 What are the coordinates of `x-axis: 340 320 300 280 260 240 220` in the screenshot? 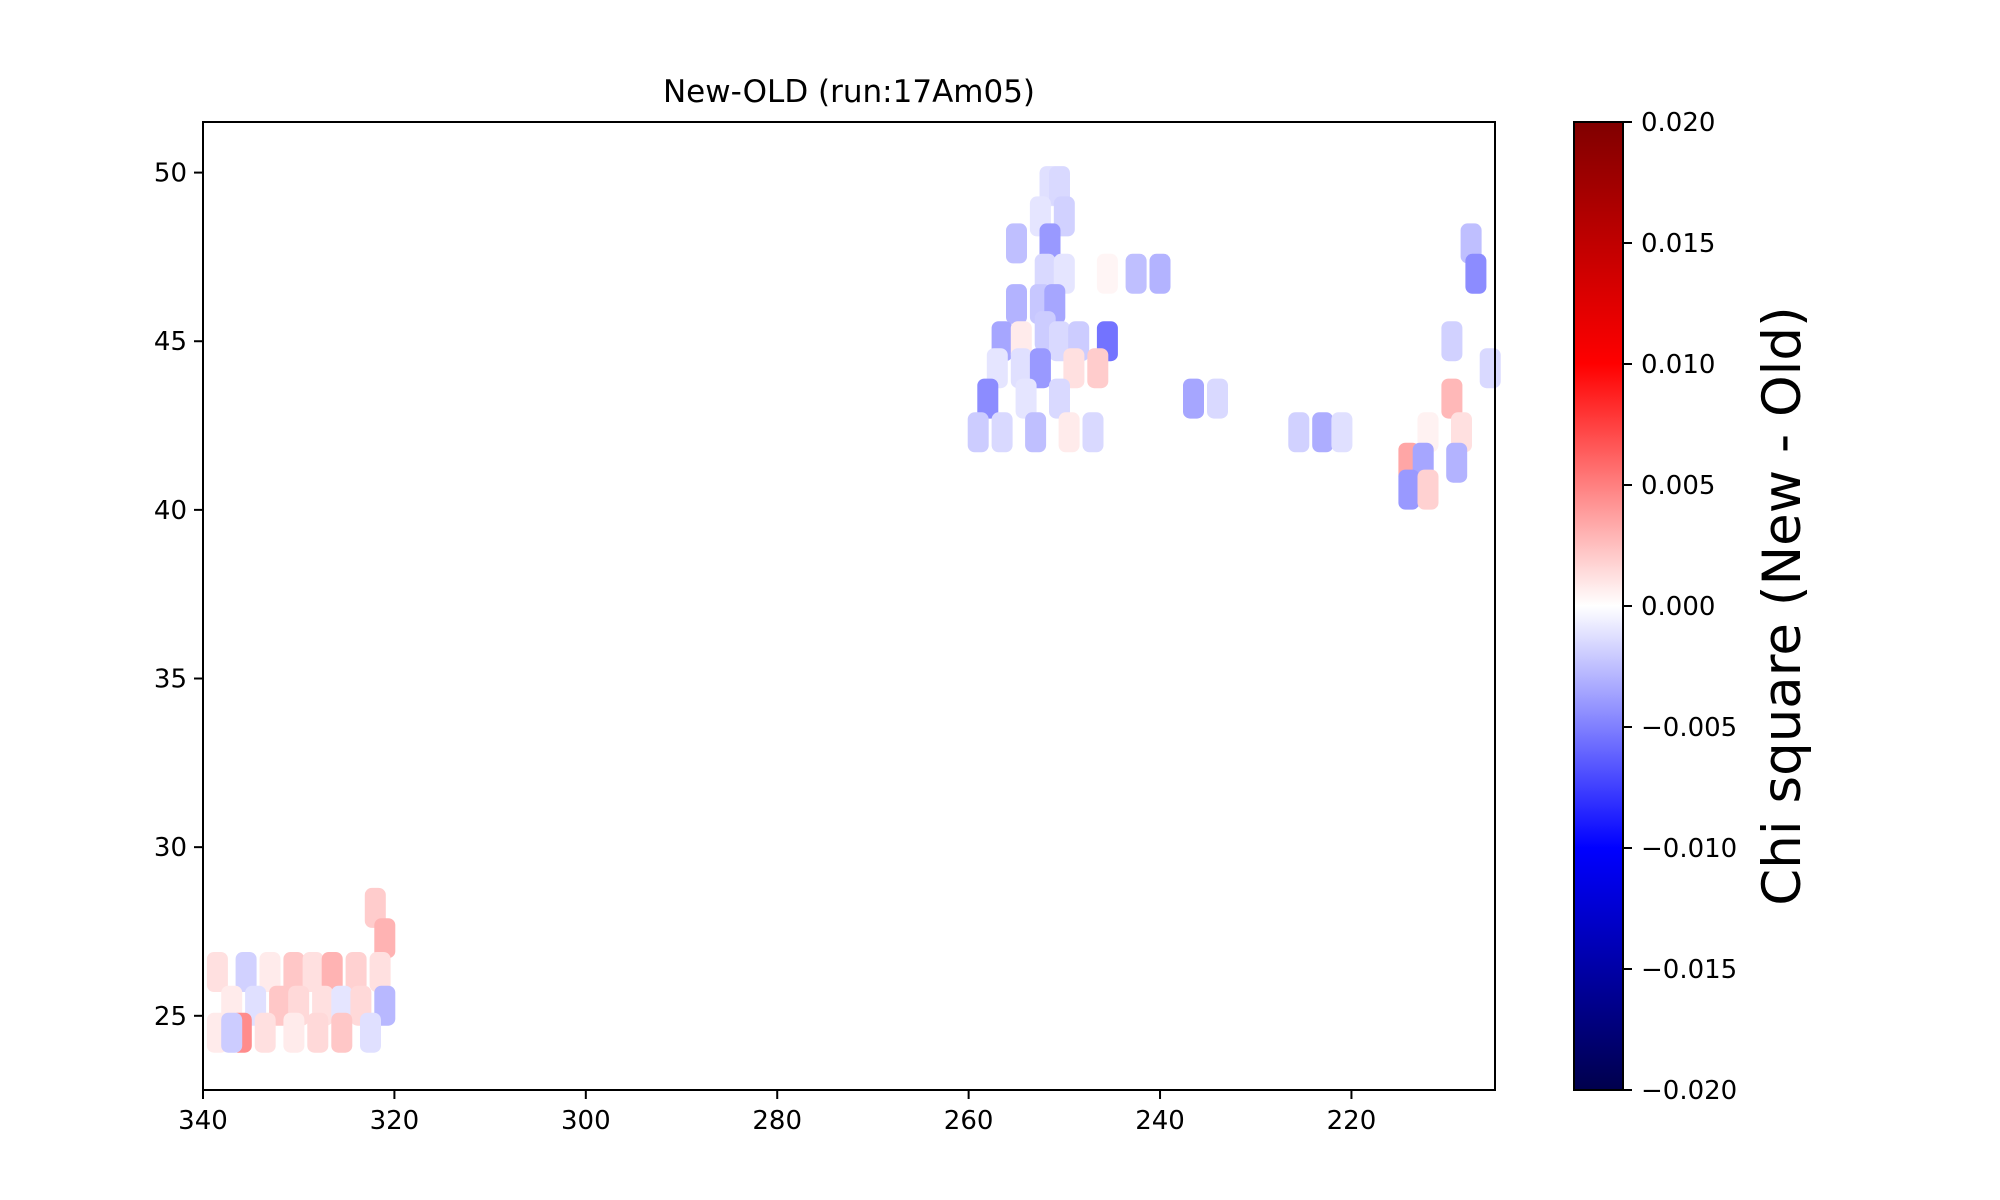 It's located at (777, 1113).